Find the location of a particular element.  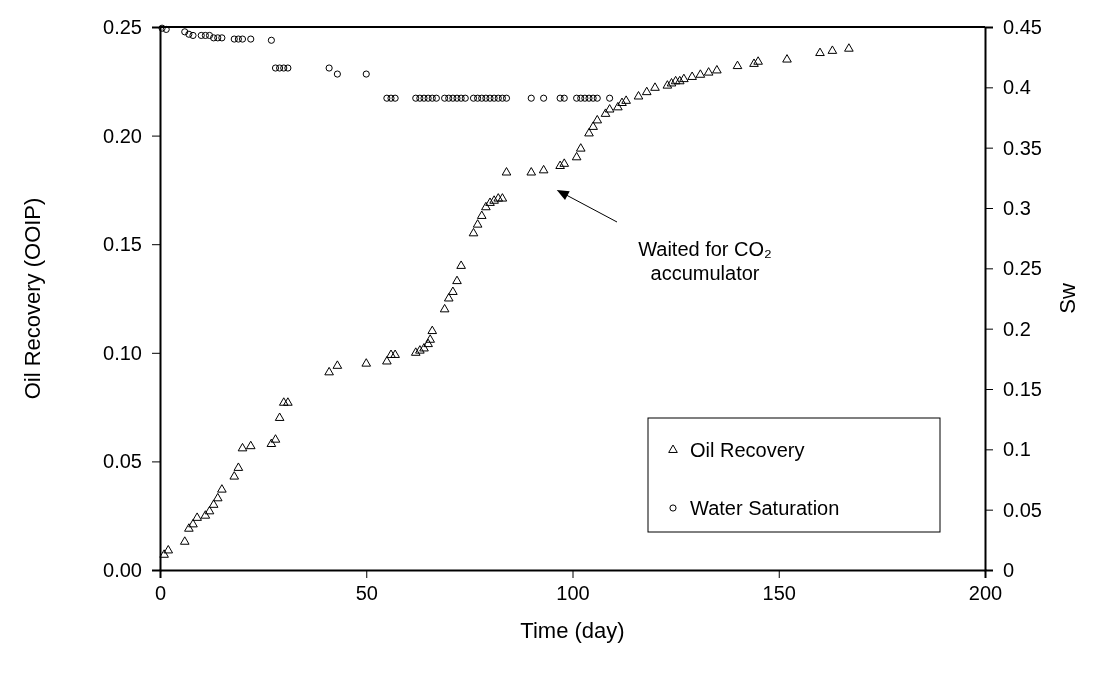

x-tick-label: 150 is located at coordinates (779, 593).